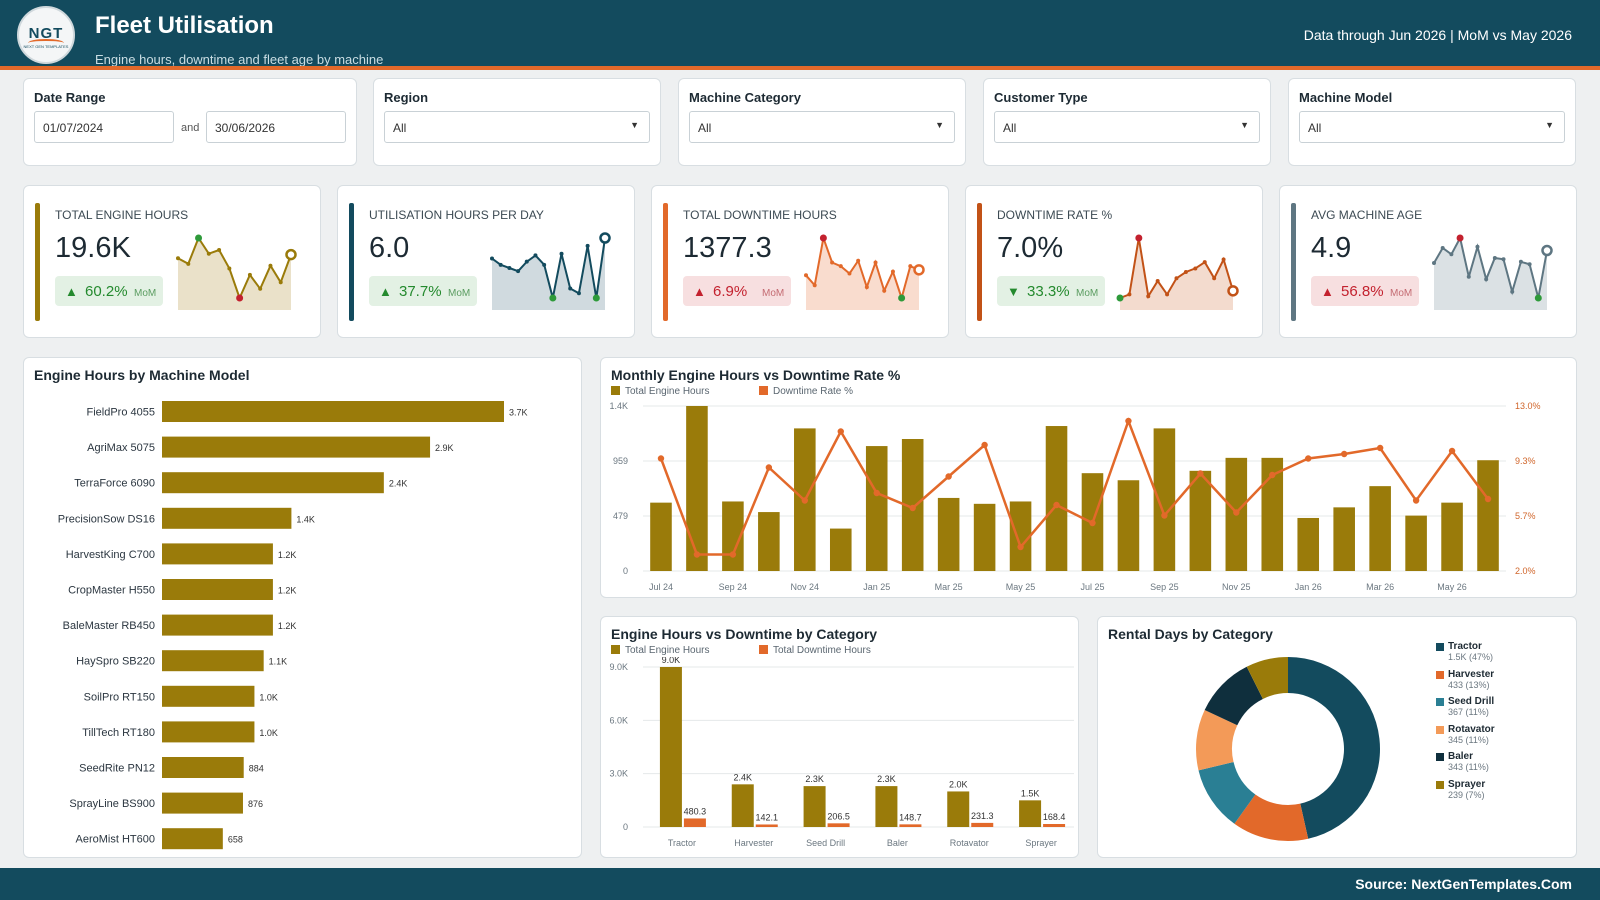 The width and height of the screenshot is (1600, 900). I want to click on machine-model-select: All ▼, so click(1432, 127).